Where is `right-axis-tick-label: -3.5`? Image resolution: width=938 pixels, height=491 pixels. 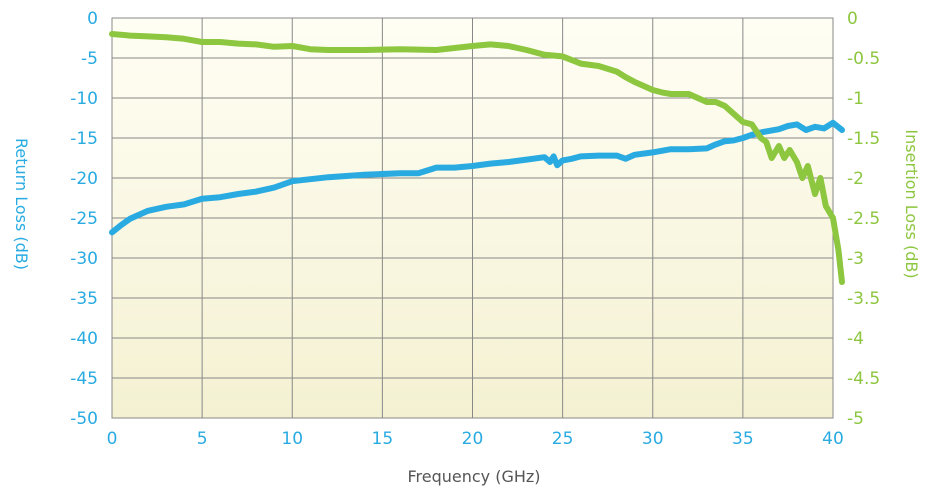 right-axis-tick-label: -3.5 is located at coordinates (863, 299).